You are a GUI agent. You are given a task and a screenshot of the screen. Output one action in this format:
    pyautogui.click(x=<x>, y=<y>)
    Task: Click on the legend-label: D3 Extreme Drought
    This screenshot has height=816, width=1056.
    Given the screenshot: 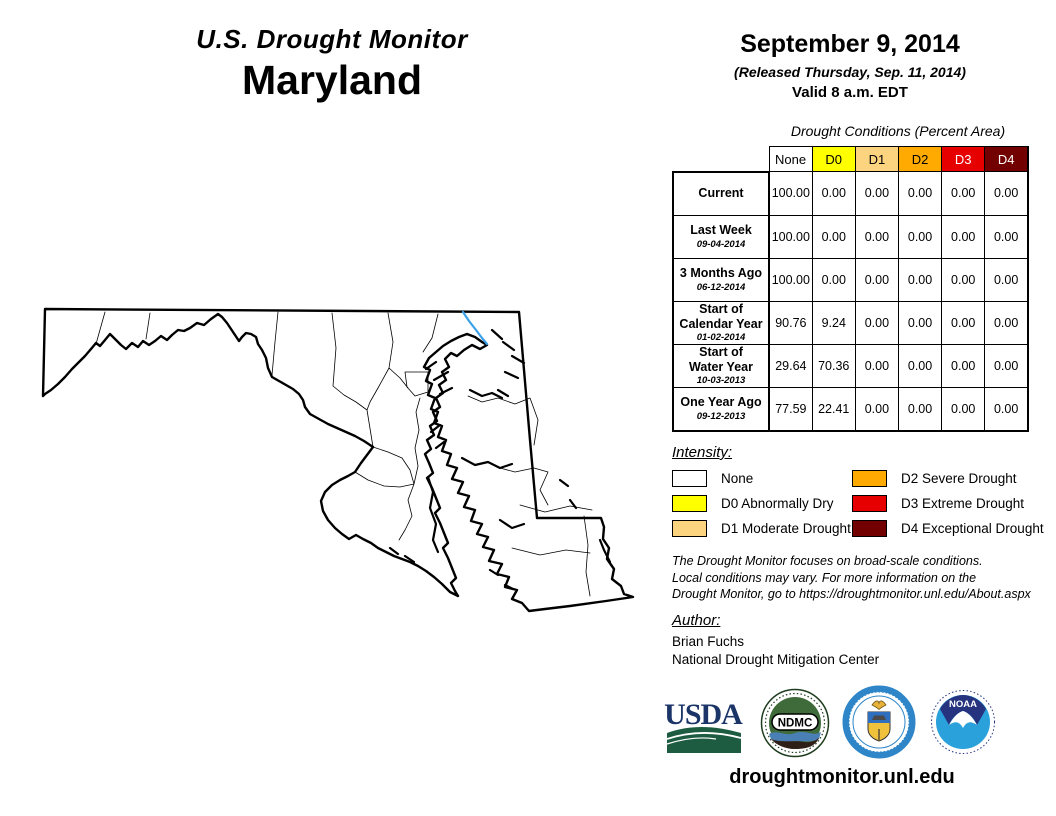 What is the action you would take?
    pyautogui.click(x=963, y=503)
    